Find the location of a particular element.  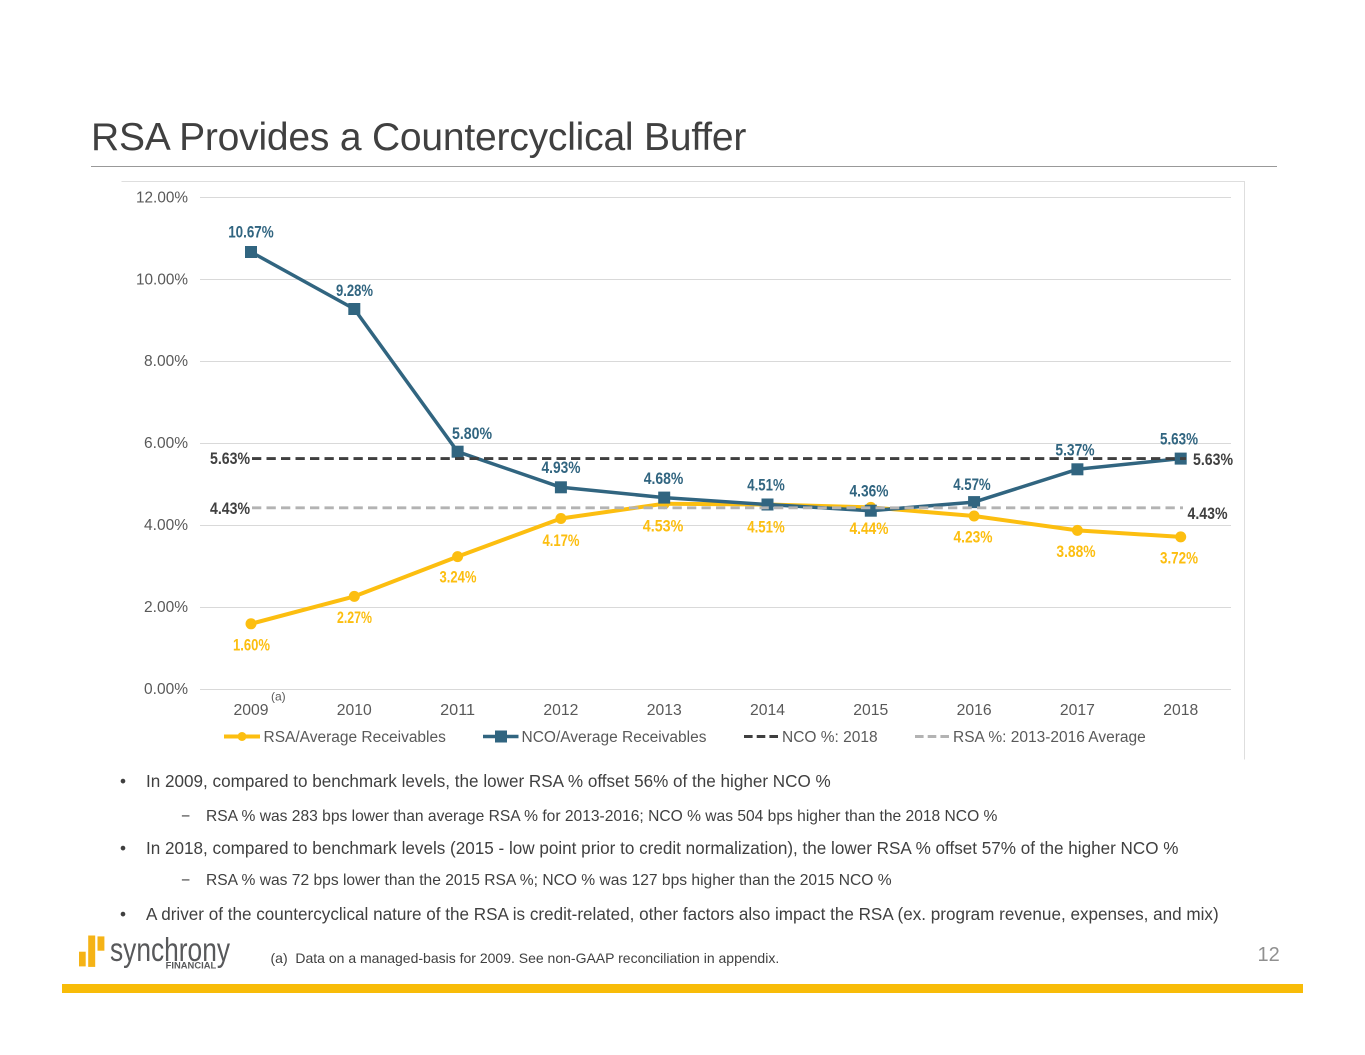

svg-text: 2009 is located at coordinates (251, 710).